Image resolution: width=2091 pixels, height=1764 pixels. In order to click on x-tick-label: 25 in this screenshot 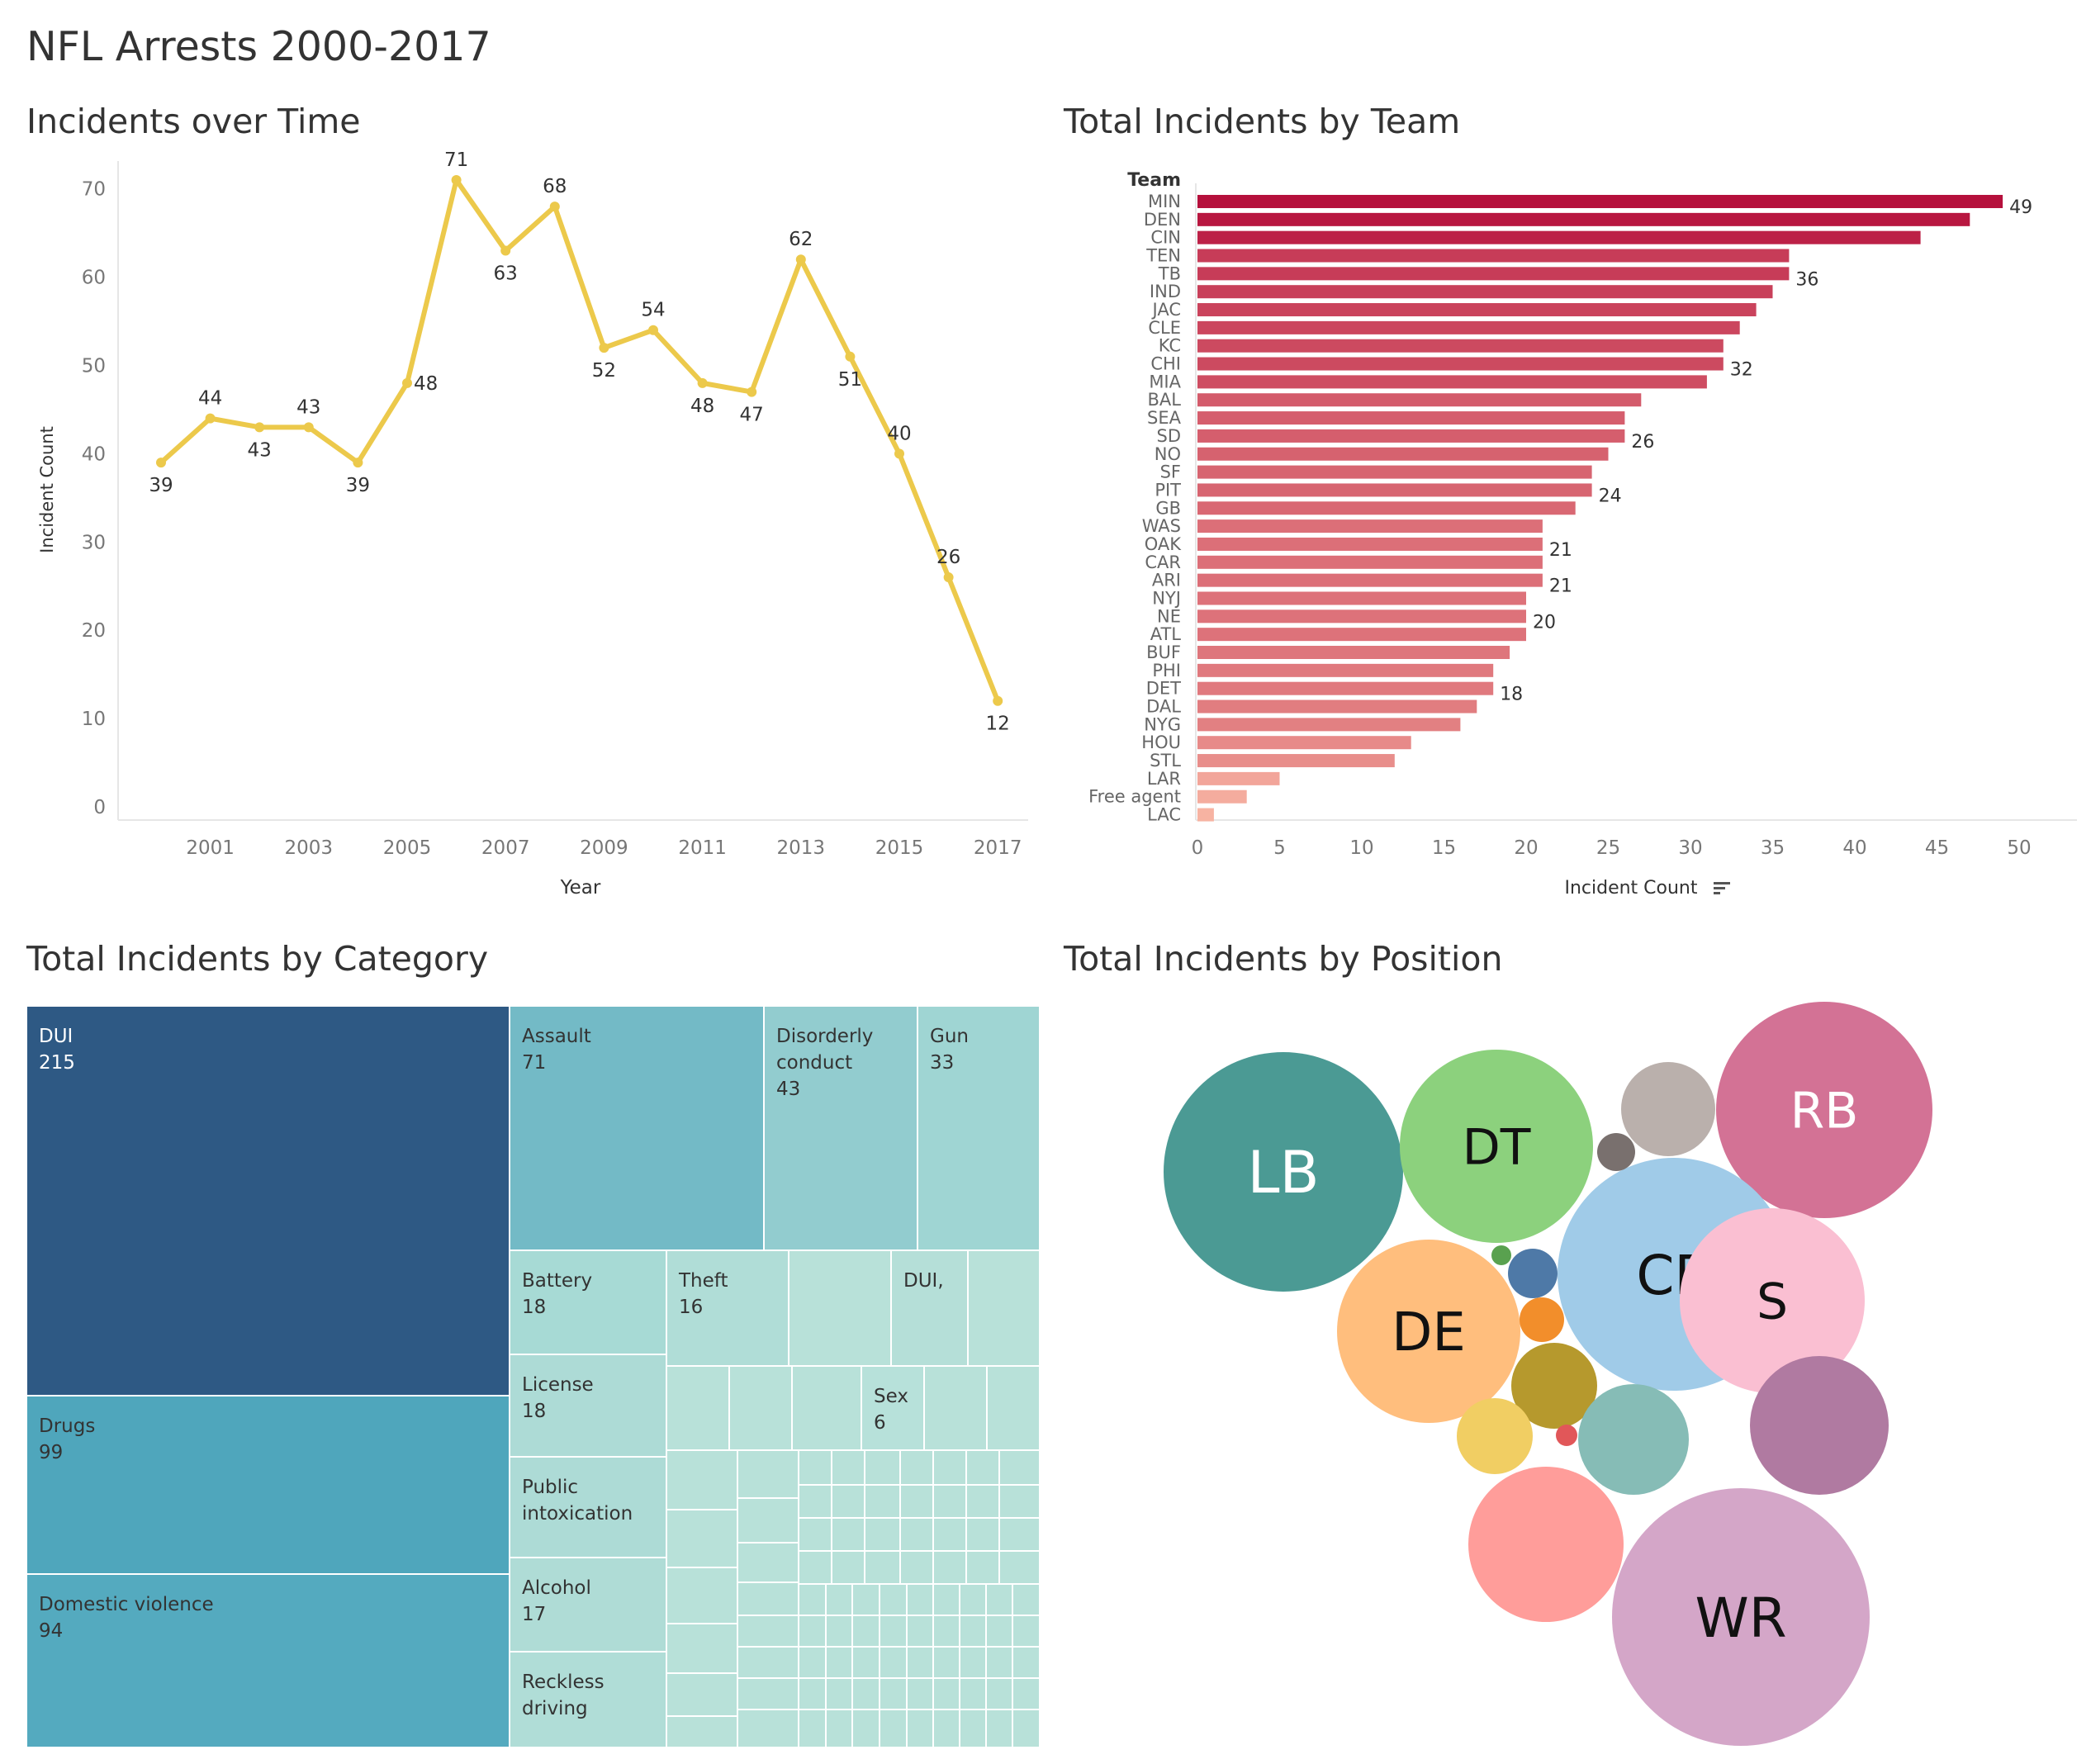, I will do `click(1608, 848)`.